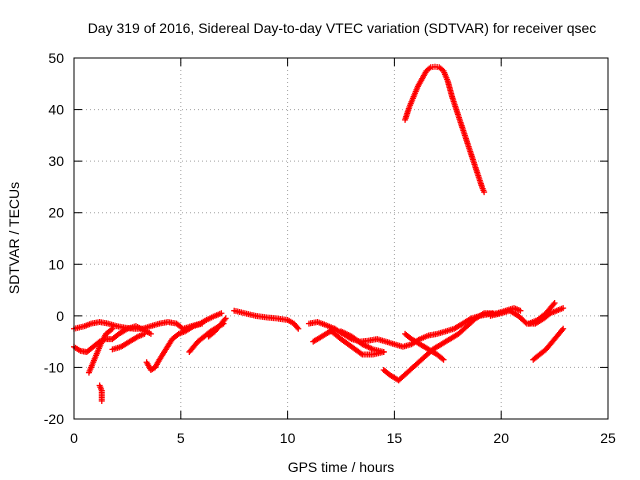  I want to click on series-track-m, so click(362, 341).